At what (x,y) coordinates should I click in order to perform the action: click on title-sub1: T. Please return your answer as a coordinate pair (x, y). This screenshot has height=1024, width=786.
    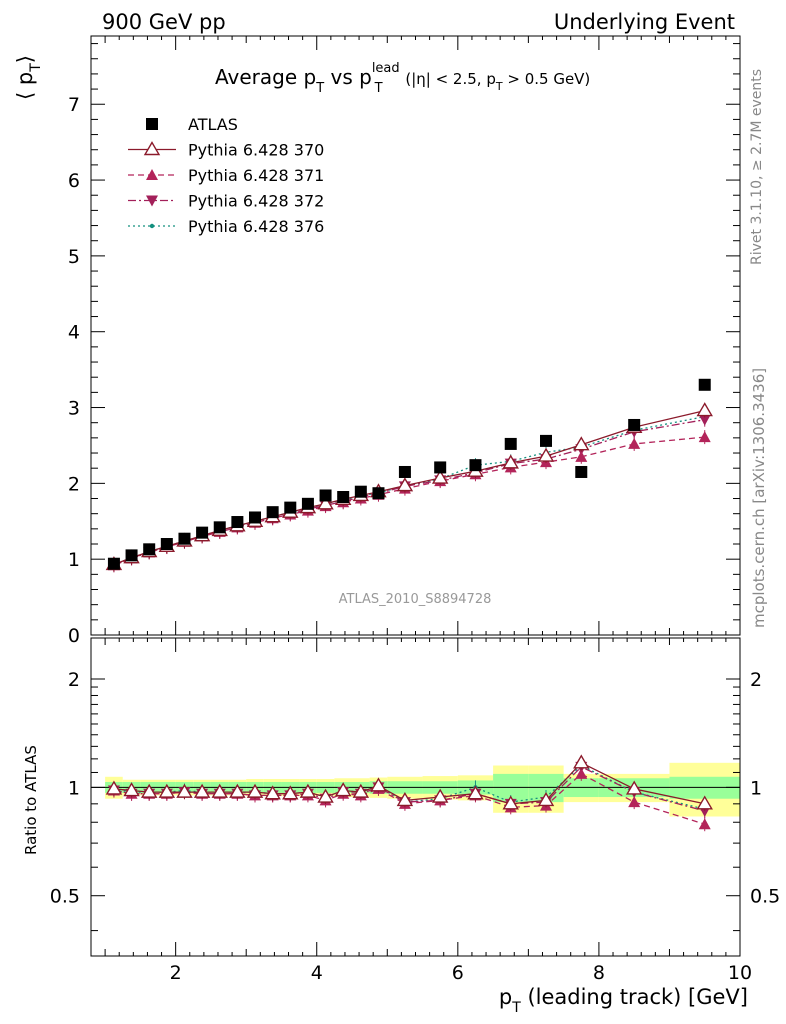
    Looking at the image, I should click on (319, 88).